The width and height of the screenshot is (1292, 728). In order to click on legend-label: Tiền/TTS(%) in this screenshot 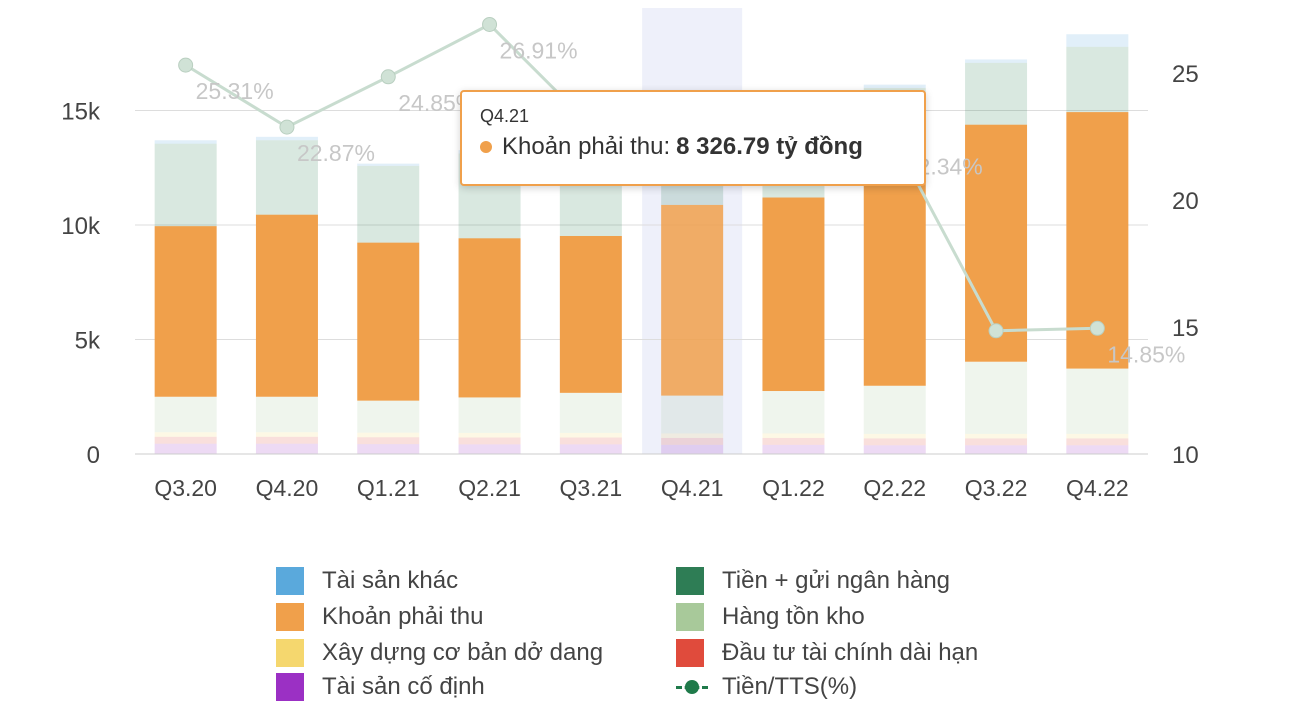, I will do `click(790, 686)`.